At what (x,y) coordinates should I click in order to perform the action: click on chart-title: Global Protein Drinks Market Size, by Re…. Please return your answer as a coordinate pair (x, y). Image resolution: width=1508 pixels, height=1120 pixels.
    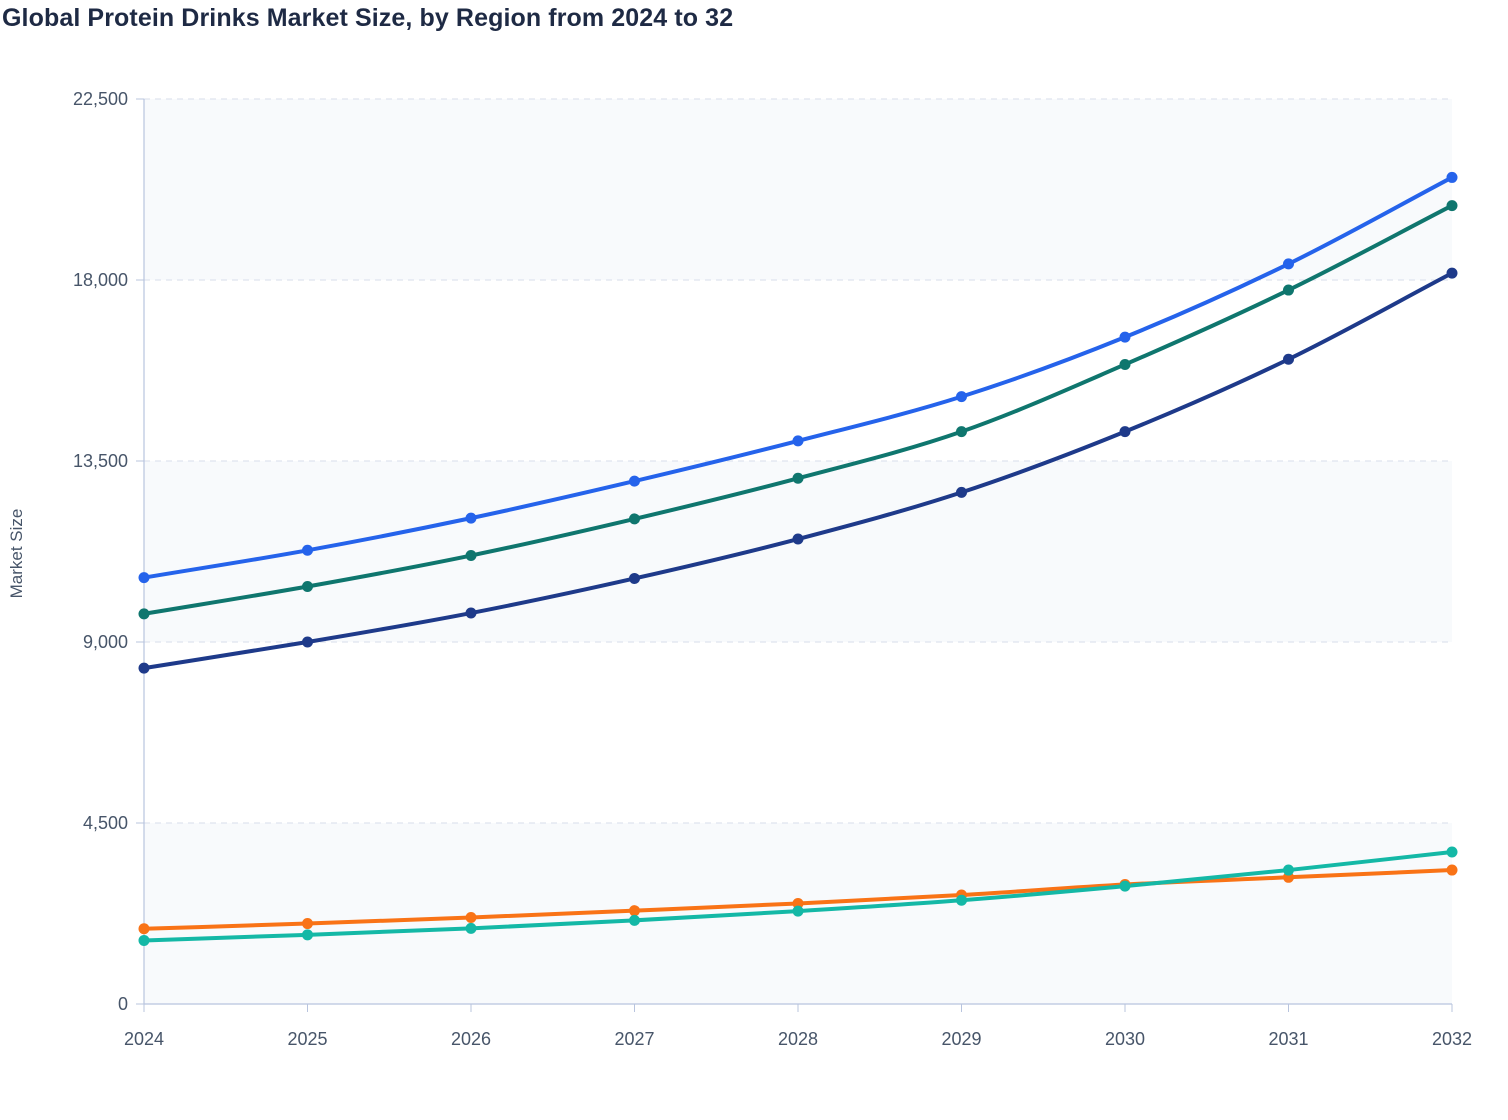
    Looking at the image, I should click on (368, 18).